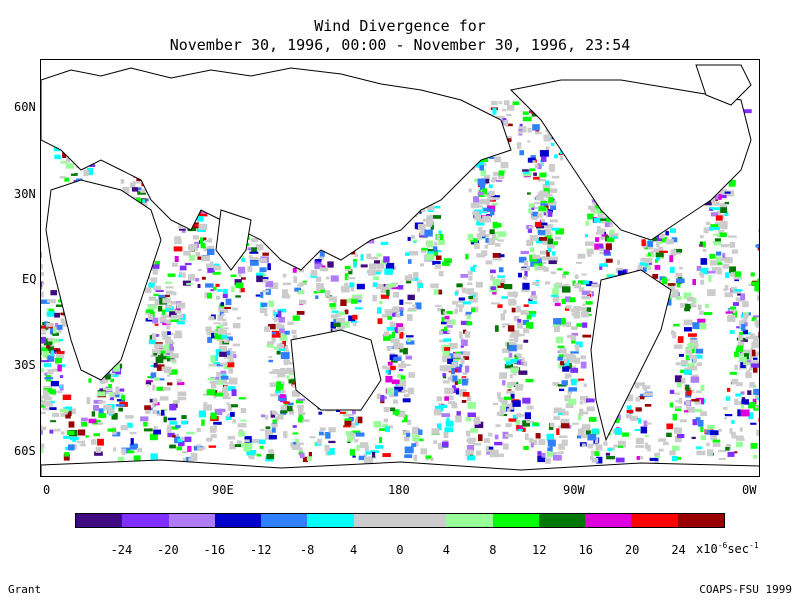 The image size is (800, 600). I want to click on units-suffix: sec, so click(738, 549).